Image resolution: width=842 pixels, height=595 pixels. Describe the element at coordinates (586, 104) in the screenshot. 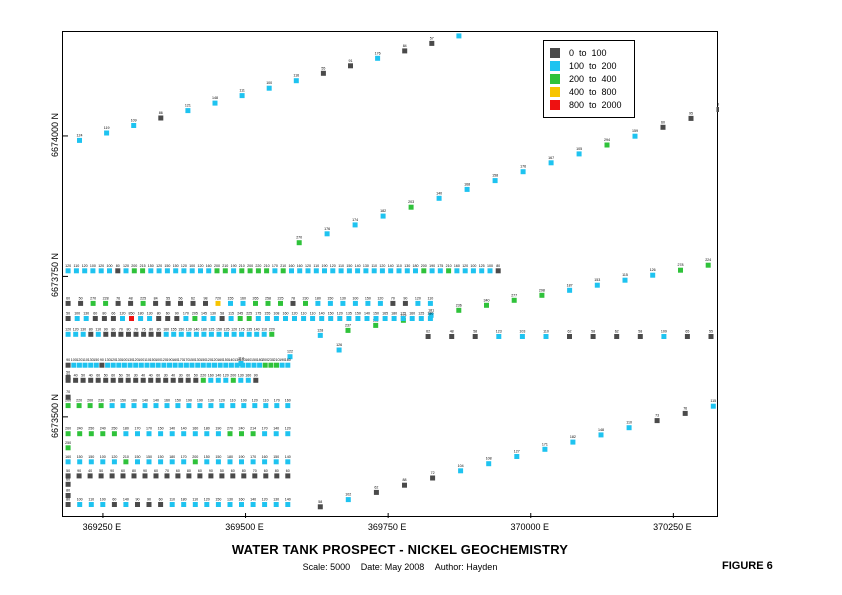

I see `legend-item: 800 to 2000` at that location.